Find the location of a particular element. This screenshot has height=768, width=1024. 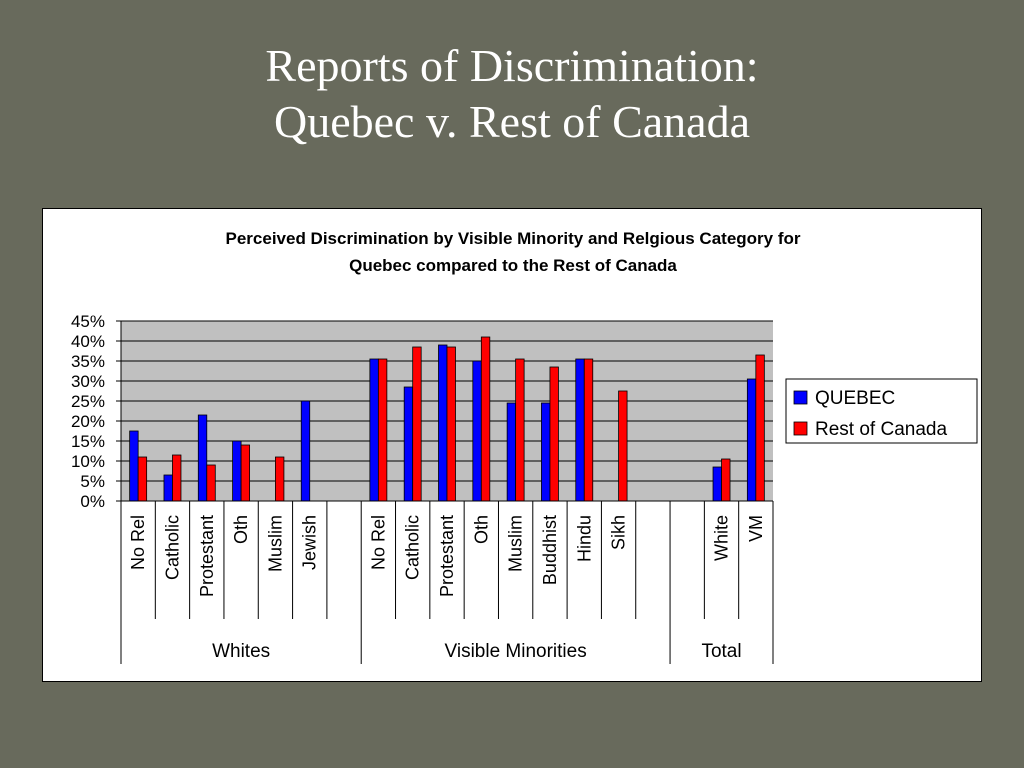

y-tick-label: 25% is located at coordinates (88, 401).